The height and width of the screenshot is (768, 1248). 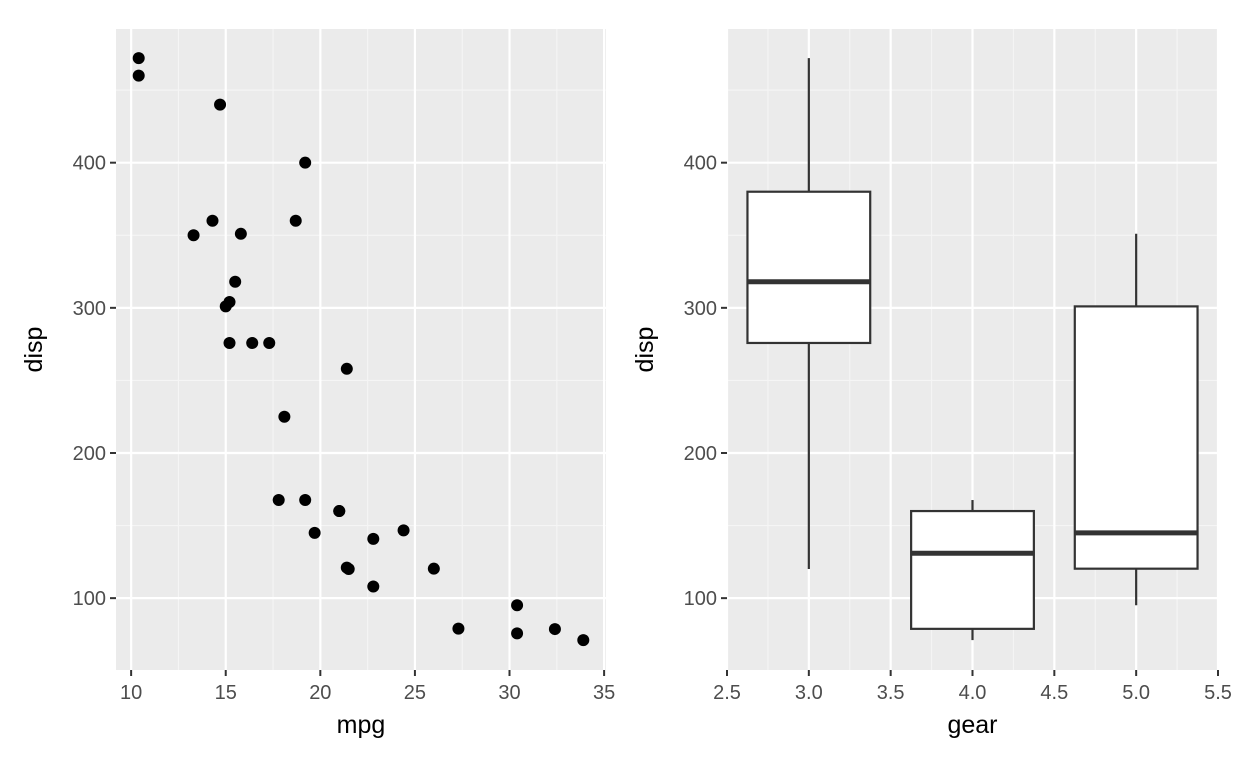 What do you see at coordinates (361, 725) in the screenshot?
I see `scatter-x-axis-title: mpg` at bounding box center [361, 725].